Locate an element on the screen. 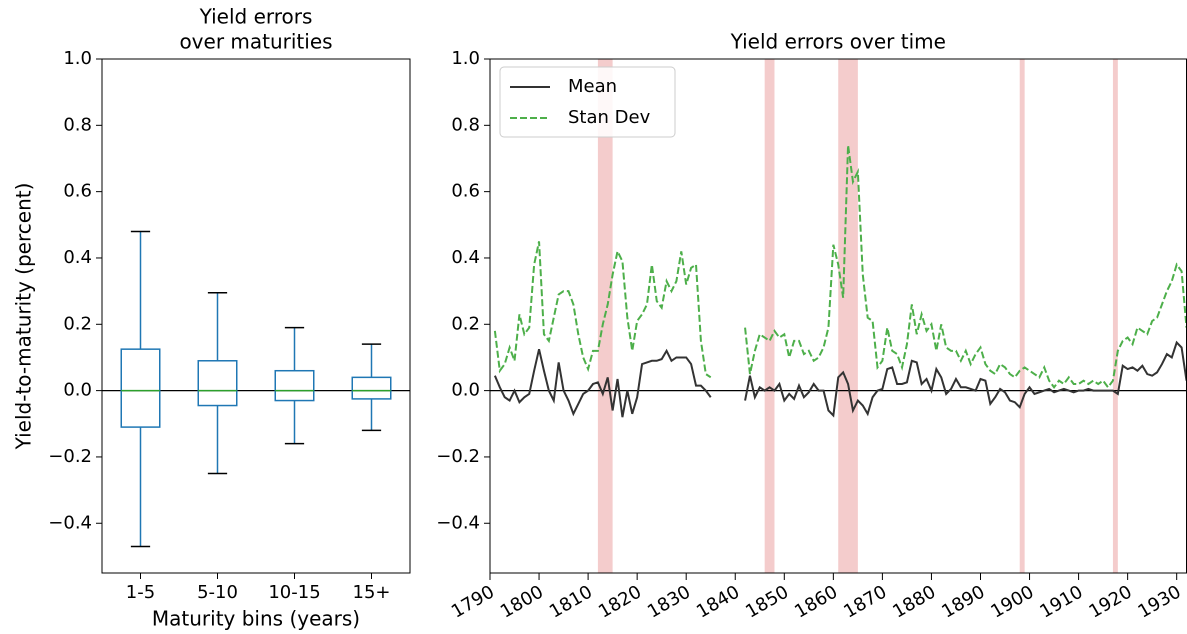 This screenshot has height=634, width=1187. x-tick-label: 1800 is located at coordinates (522, 601).